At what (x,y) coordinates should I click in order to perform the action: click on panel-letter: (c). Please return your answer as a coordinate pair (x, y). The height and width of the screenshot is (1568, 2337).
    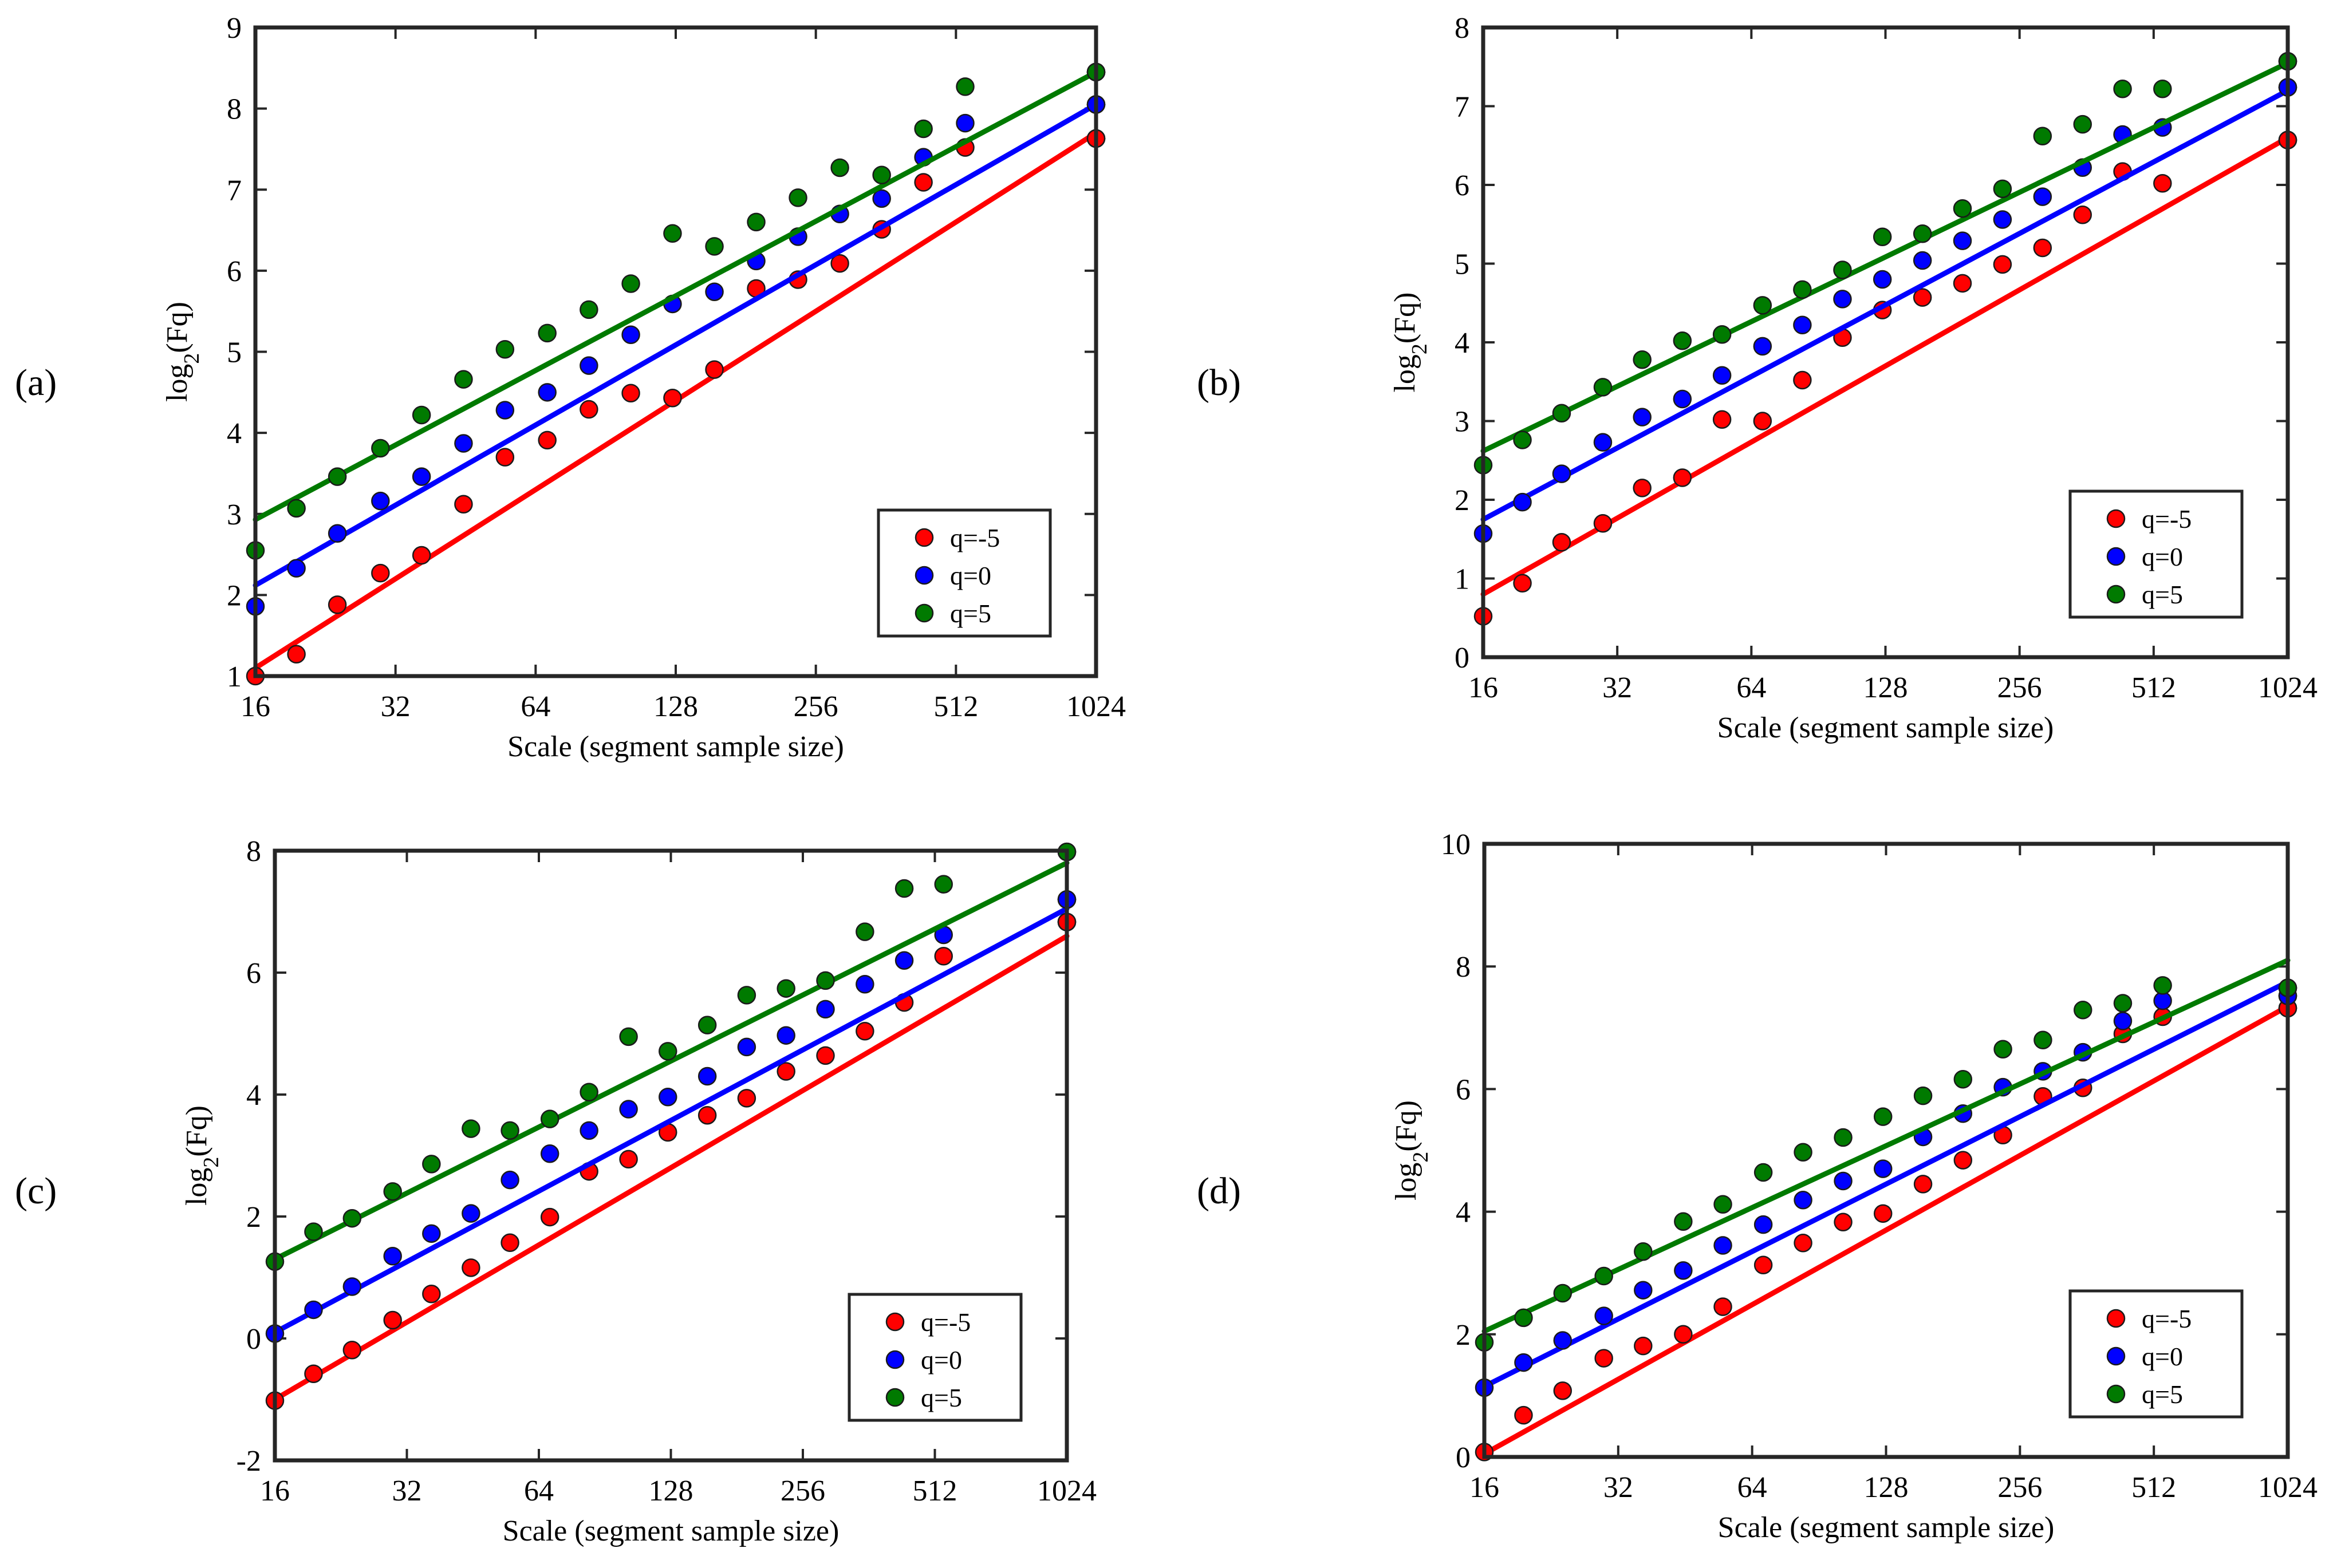
    Looking at the image, I should click on (36, 1191).